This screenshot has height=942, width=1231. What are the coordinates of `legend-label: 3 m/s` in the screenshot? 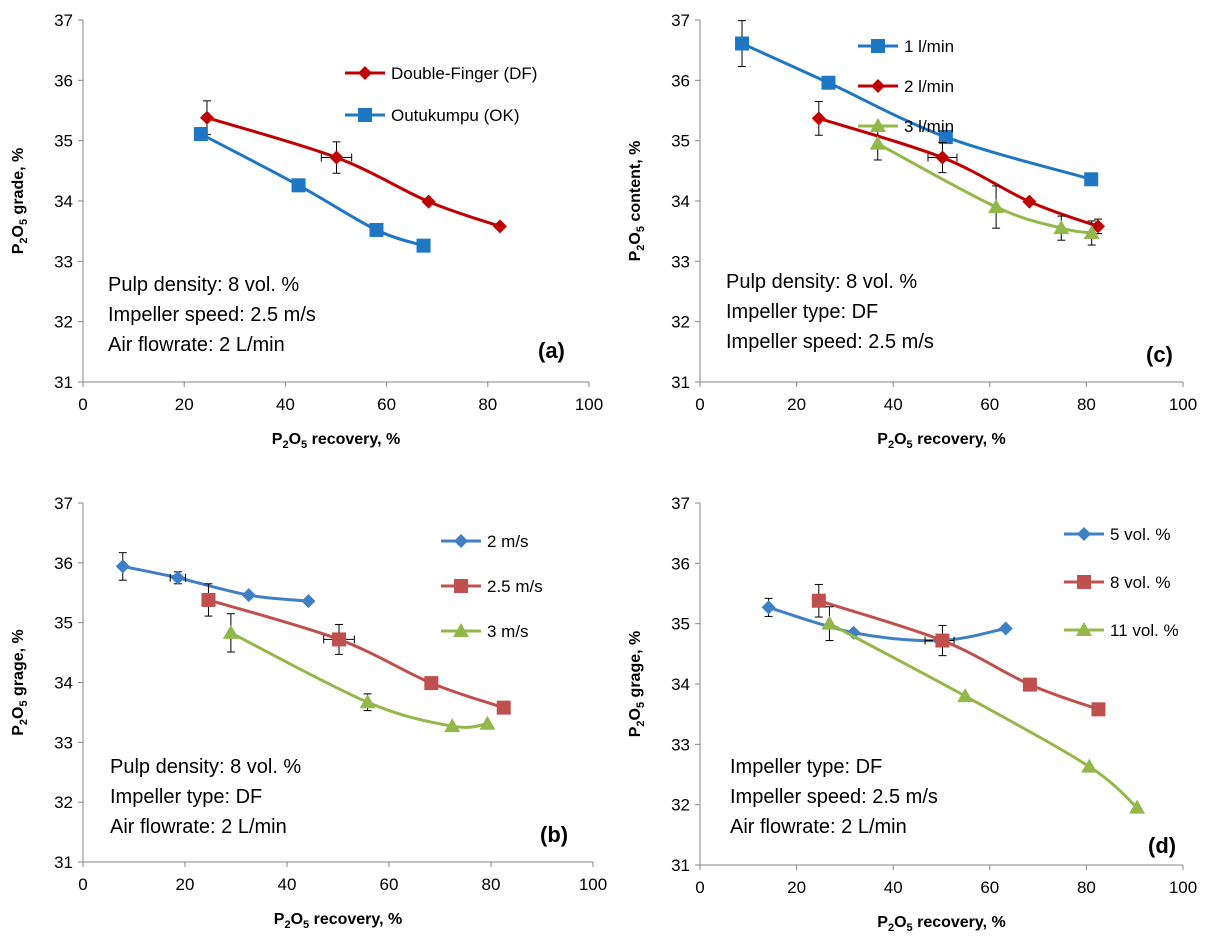 It's located at (508, 631).